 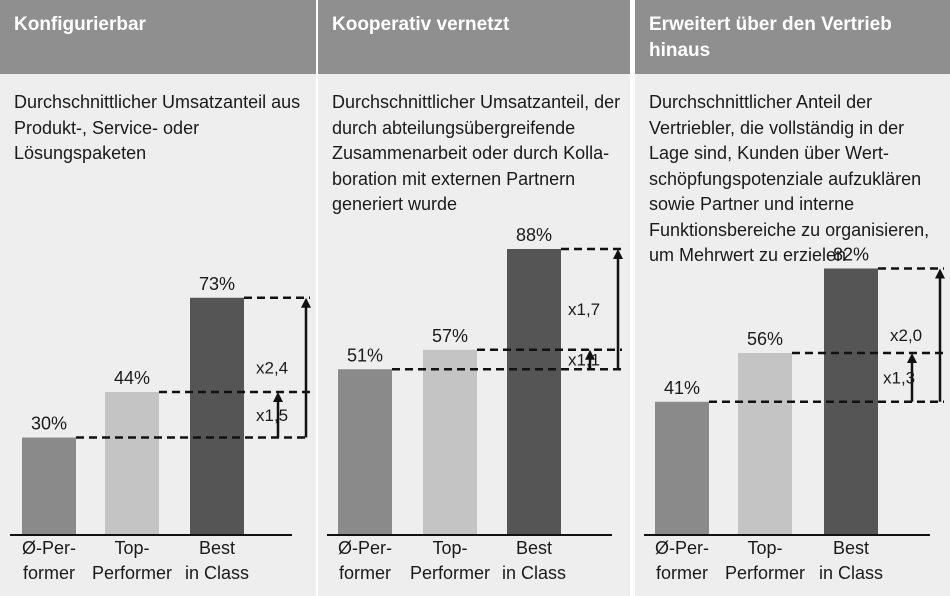 What do you see at coordinates (584, 309) in the screenshot?
I see `multiplier-label: x1,7` at bounding box center [584, 309].